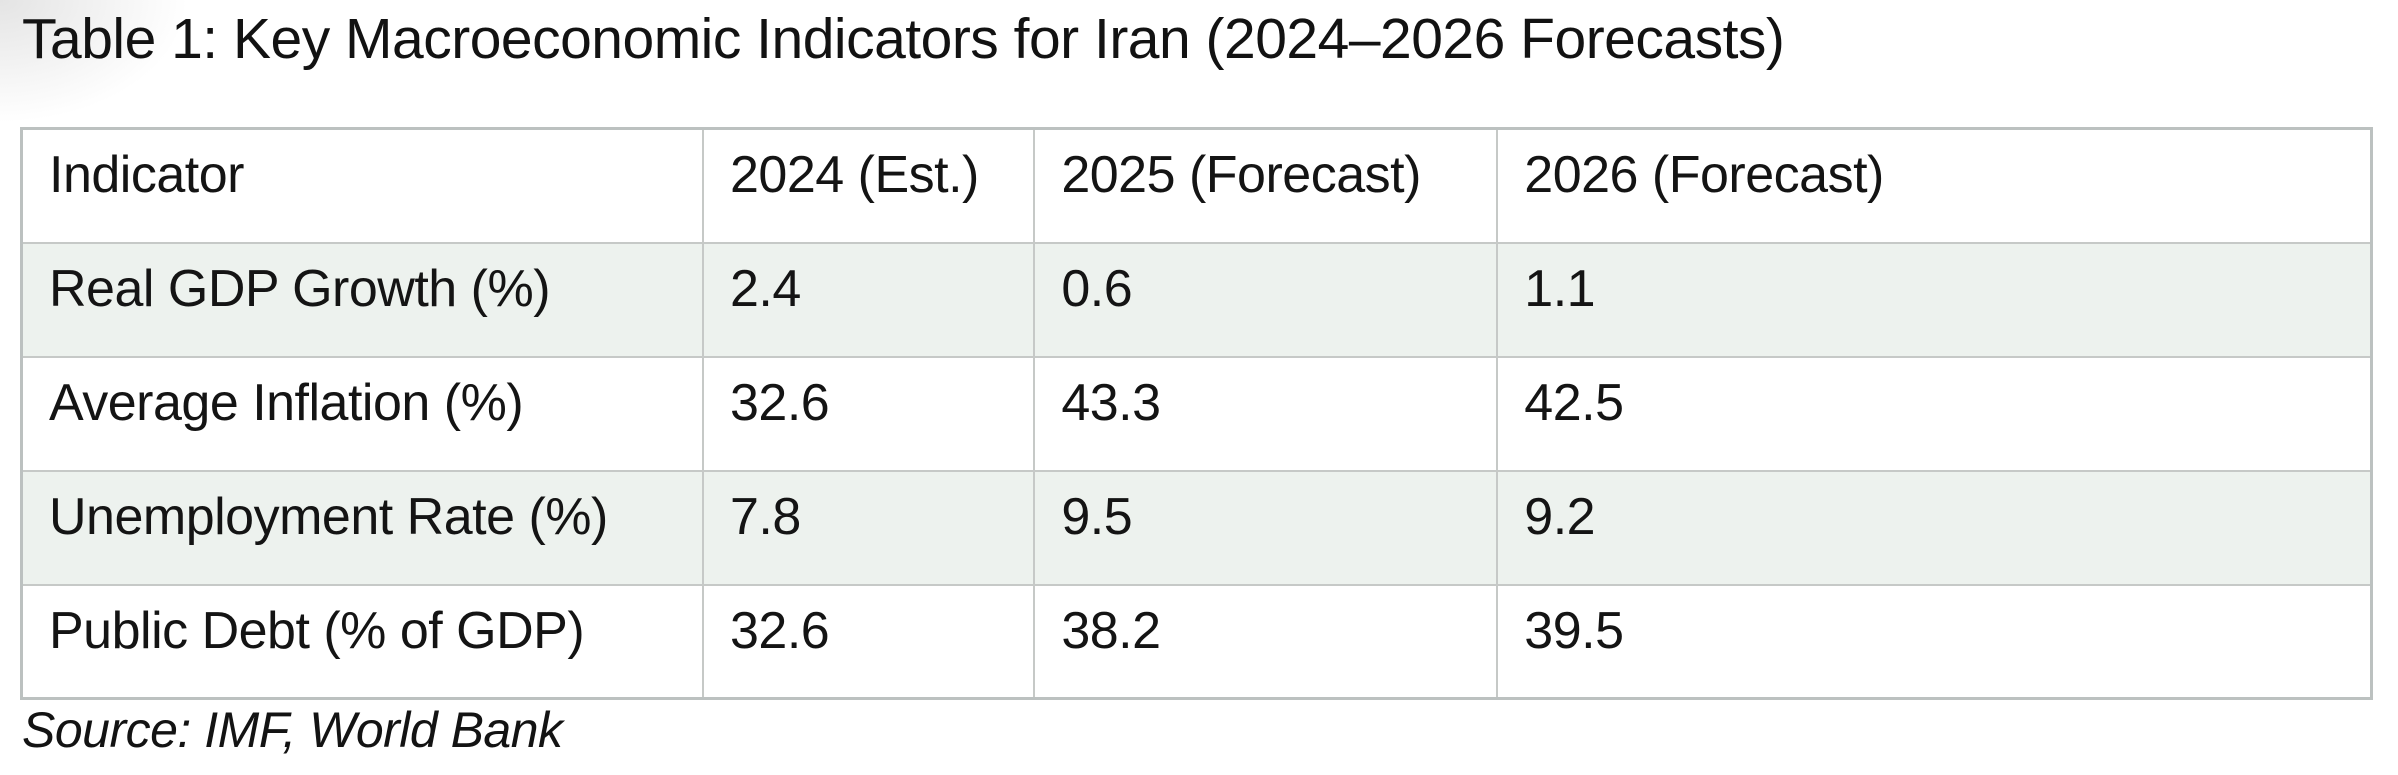 This screenshot has height=775, width=2398. What do you see at coordinates (1934, 299) in the screenshot?
I see `value-cell: 1.1` at bounding box center [1934, 299].